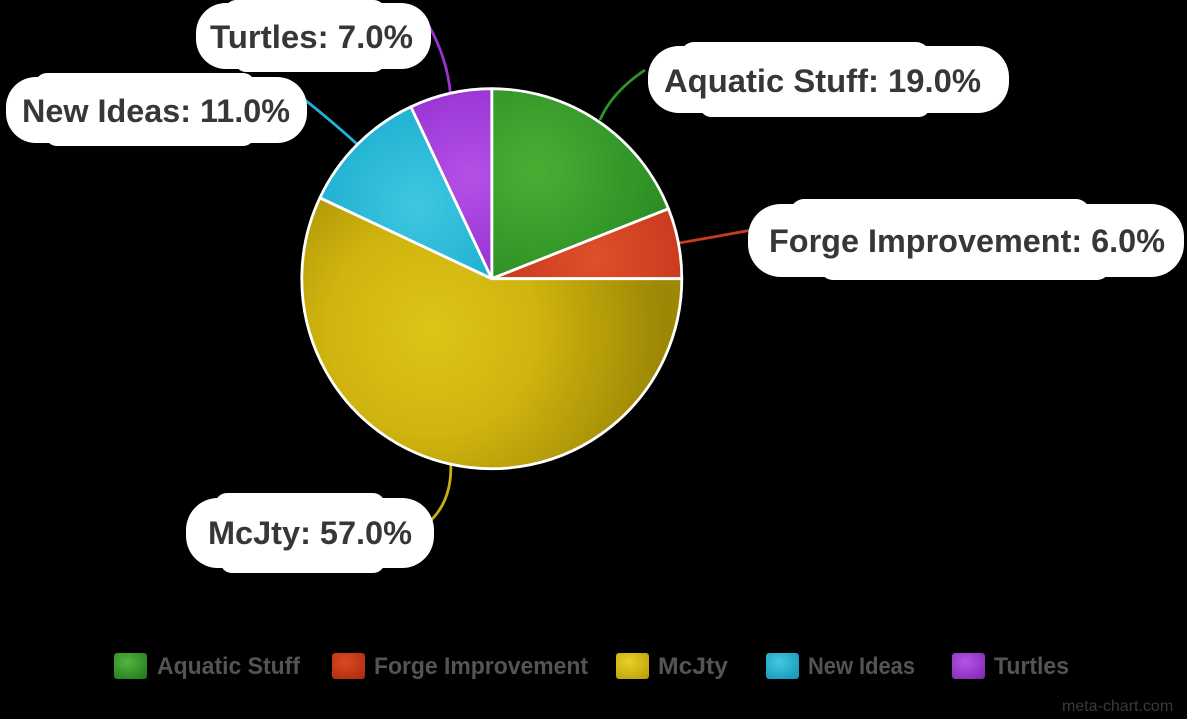 This screenshot has width=1187, height=719. What do you see at coordinates (822, 81) in the screenshot?
I see `svg-text: Aquatic Stuff: 19.0%` at bounding box center [822, 81].